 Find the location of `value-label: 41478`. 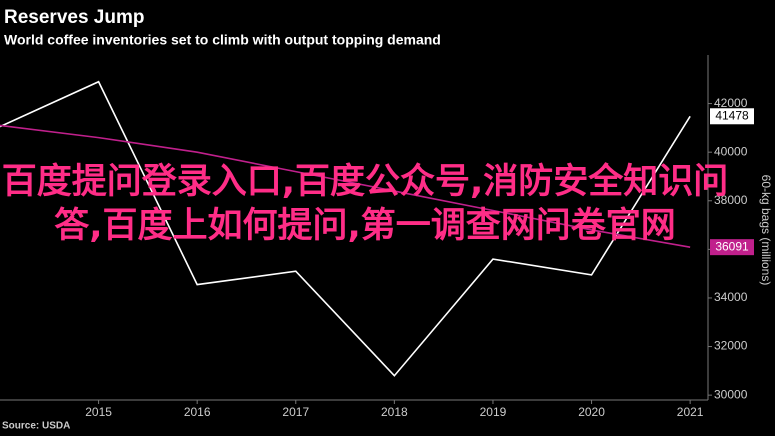

value-label: 41478 is located at coordinates (732, 115).